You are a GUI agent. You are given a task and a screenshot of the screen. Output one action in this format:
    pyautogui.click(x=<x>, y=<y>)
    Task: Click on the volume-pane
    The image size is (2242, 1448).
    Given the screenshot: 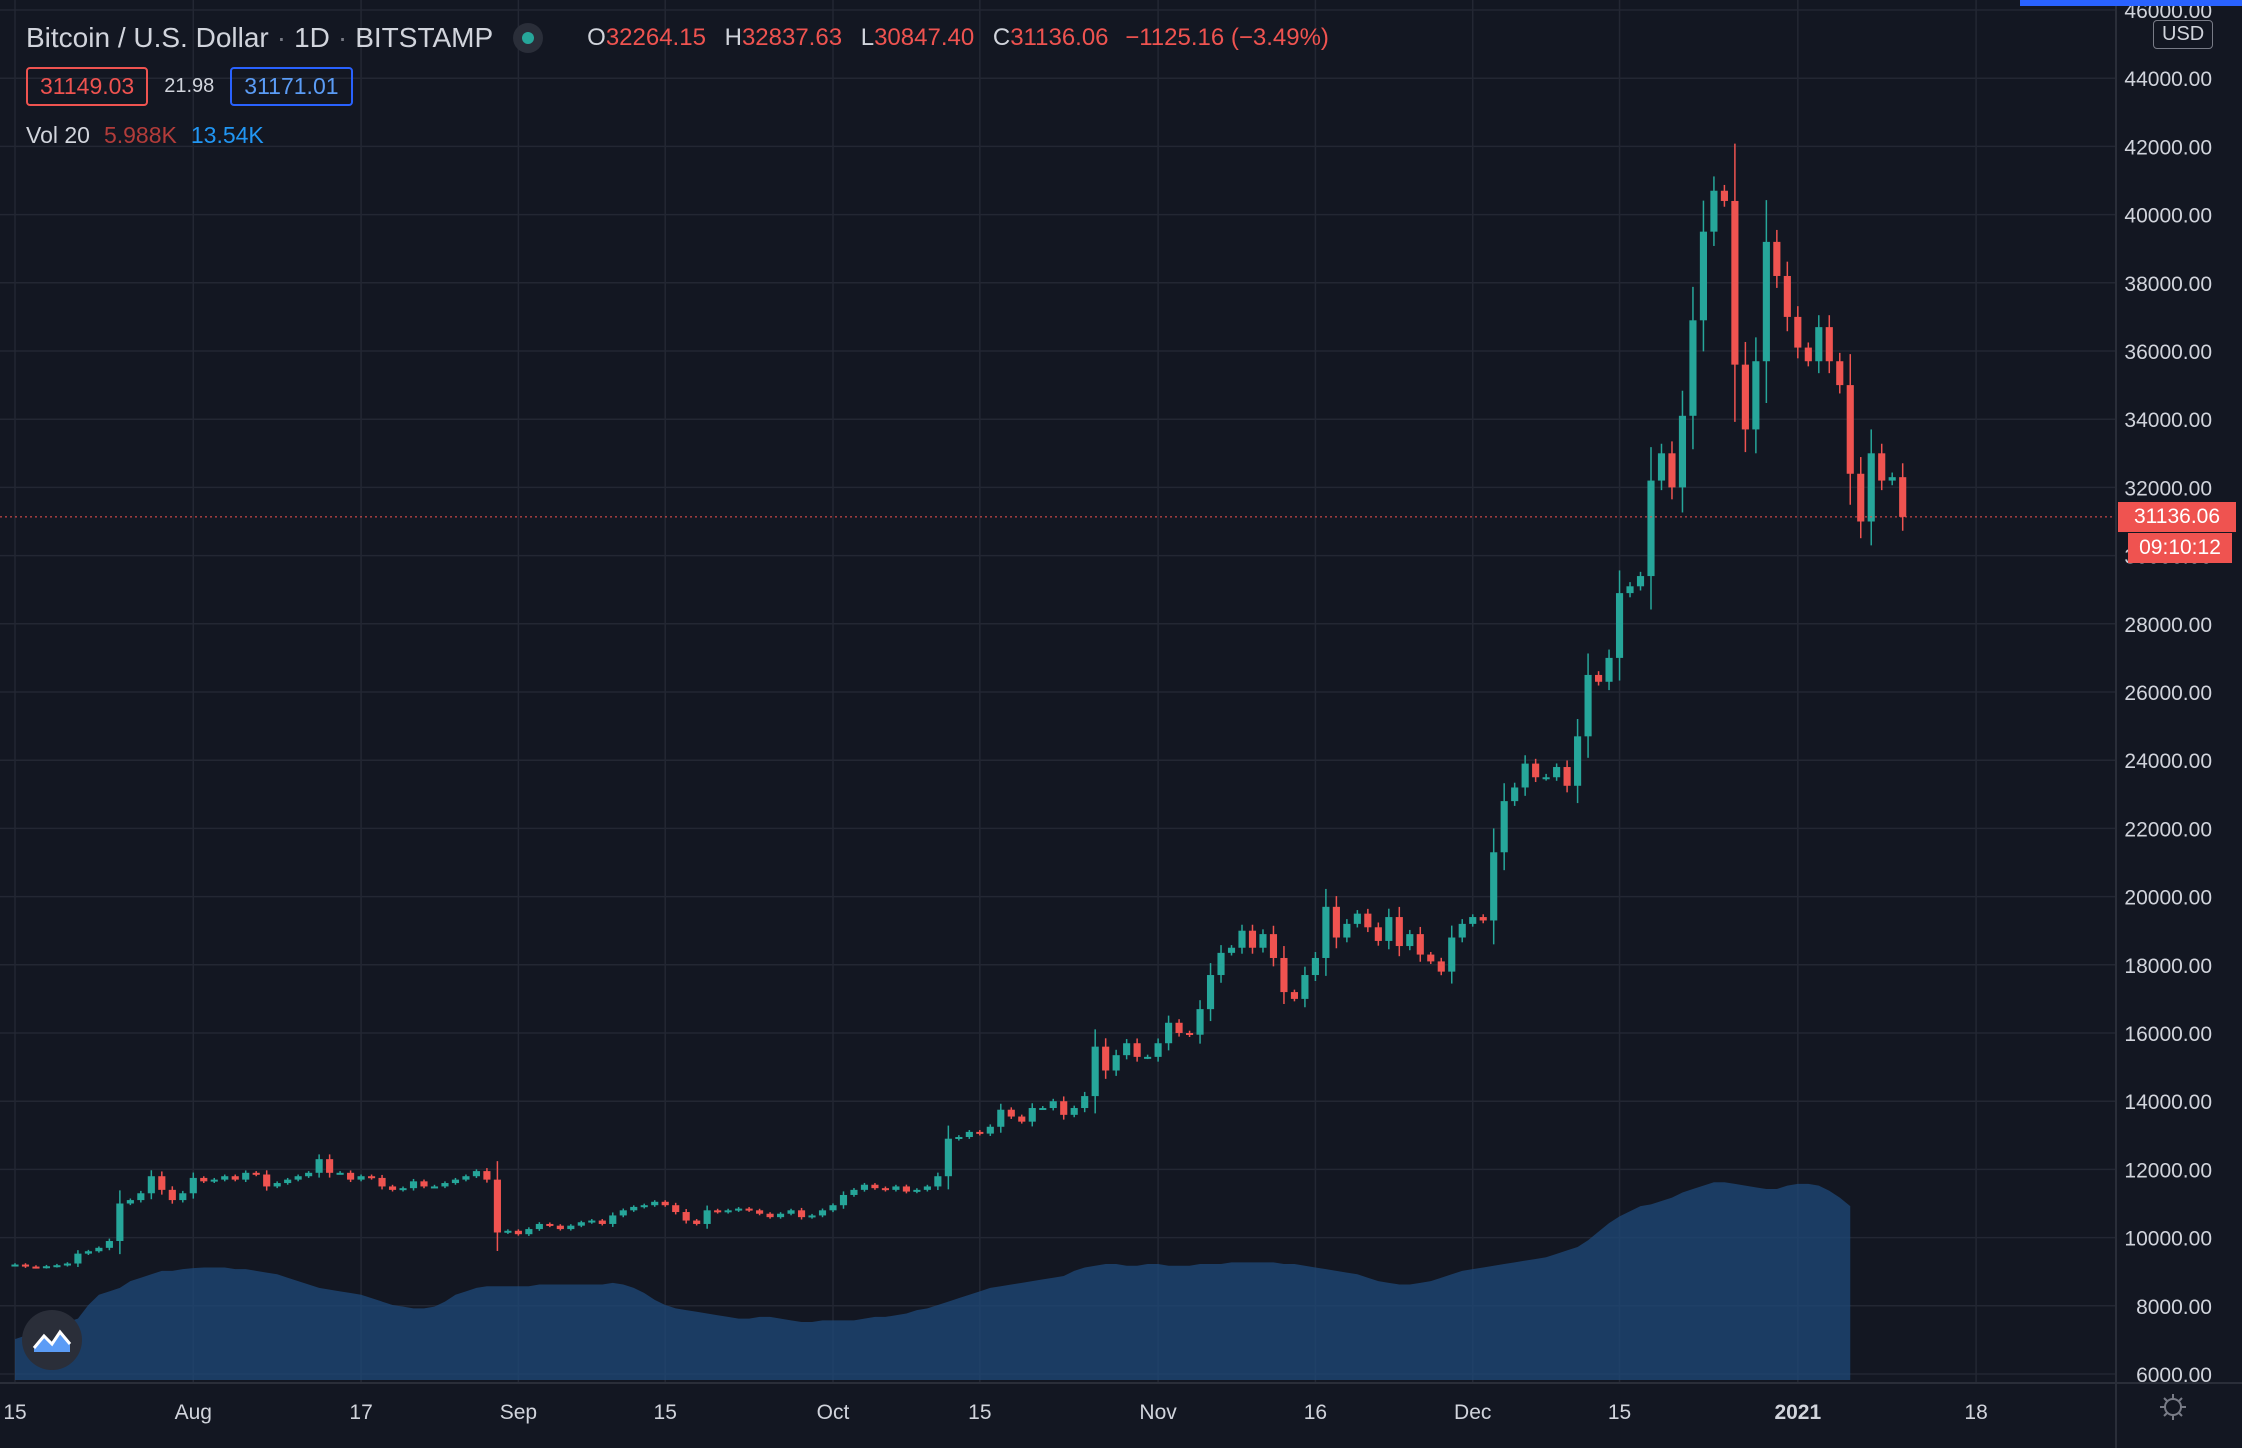 What is the action you would take?
    pyautogui.click(x=933, y=1281)
    